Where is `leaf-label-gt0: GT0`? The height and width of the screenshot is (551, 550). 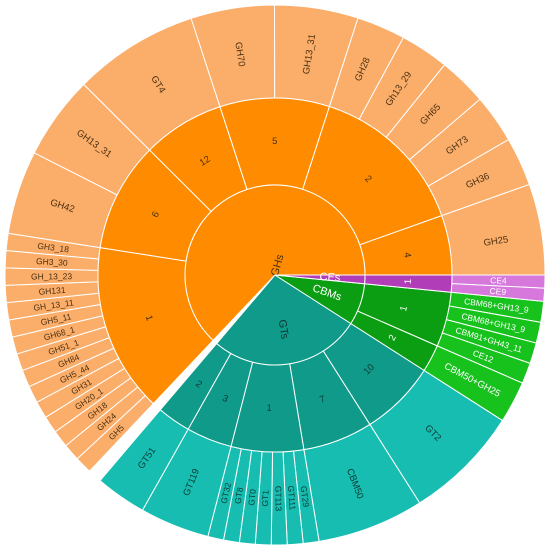 leaf-label-gt0: GT0 is located at coordinates (252, 497).